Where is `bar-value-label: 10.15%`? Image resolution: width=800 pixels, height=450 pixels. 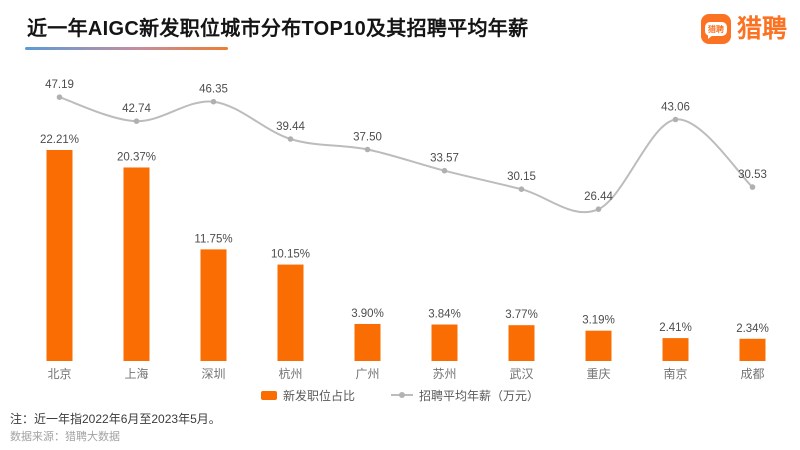 bar-value-label: 10.15% is located at coordinates (290, 255).